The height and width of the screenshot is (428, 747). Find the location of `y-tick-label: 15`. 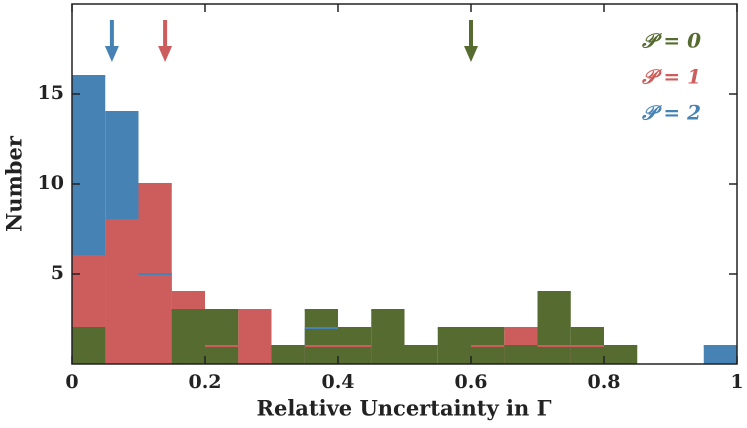

y-tick-label: 15 is located at coordinates (51, 93).